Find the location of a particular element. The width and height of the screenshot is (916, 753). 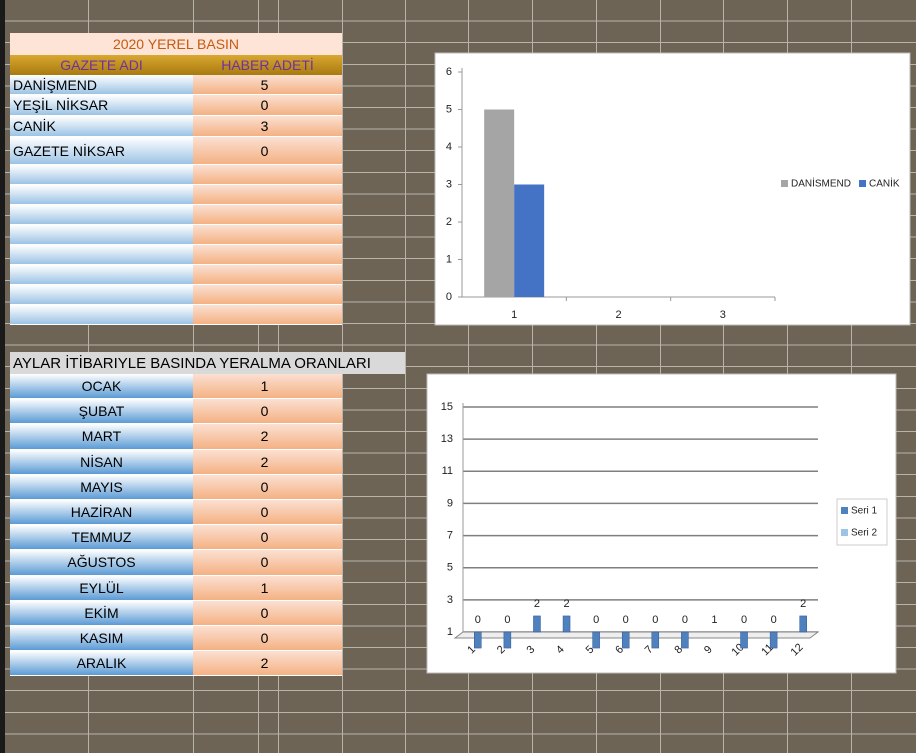

x-tick-label: 1 is located at coordinates (514, 315).